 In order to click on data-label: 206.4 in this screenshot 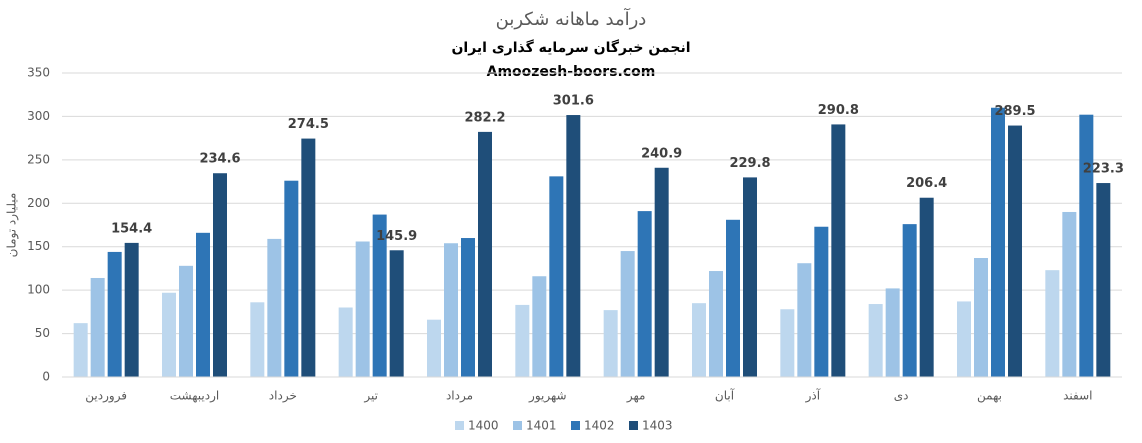, I will do `click(926, 183)`.